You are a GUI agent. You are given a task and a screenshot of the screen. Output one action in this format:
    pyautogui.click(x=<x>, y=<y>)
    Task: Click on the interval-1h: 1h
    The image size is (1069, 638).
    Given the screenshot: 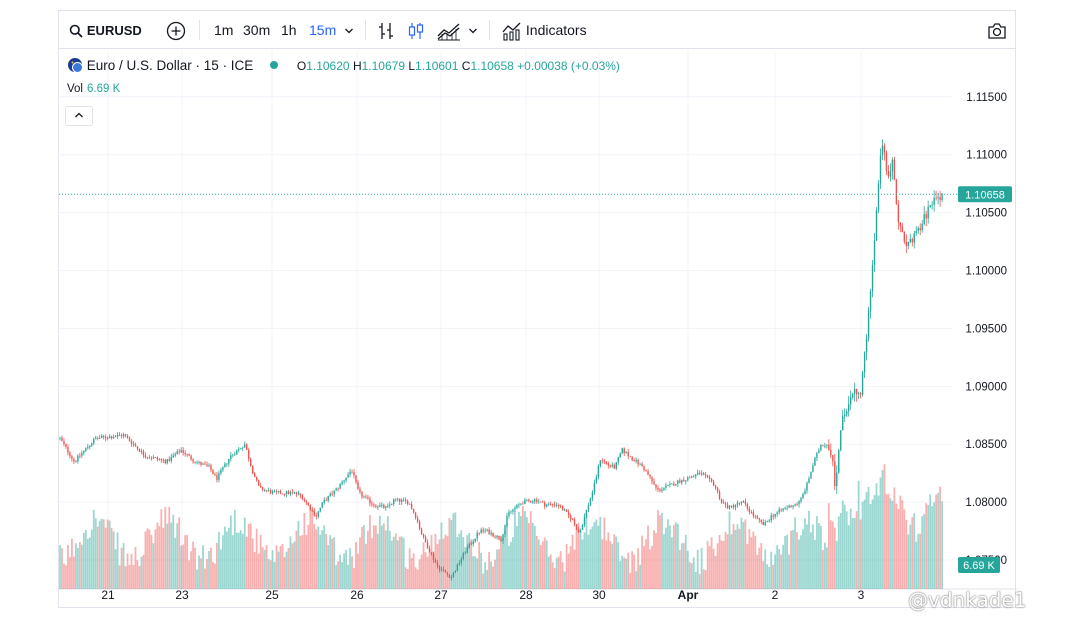 What is the action you would take?
    pyautogui.click(x=289, y=30)
    